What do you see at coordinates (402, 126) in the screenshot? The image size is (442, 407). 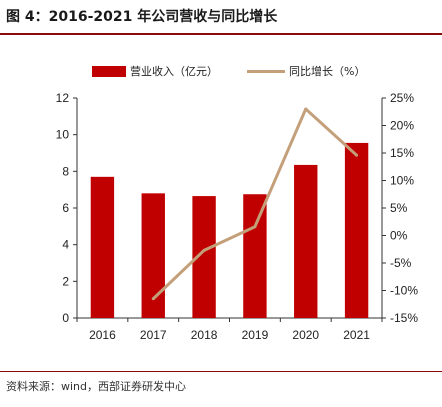 I see `right-tick-label: 20%` at bounding box center [402, 126].